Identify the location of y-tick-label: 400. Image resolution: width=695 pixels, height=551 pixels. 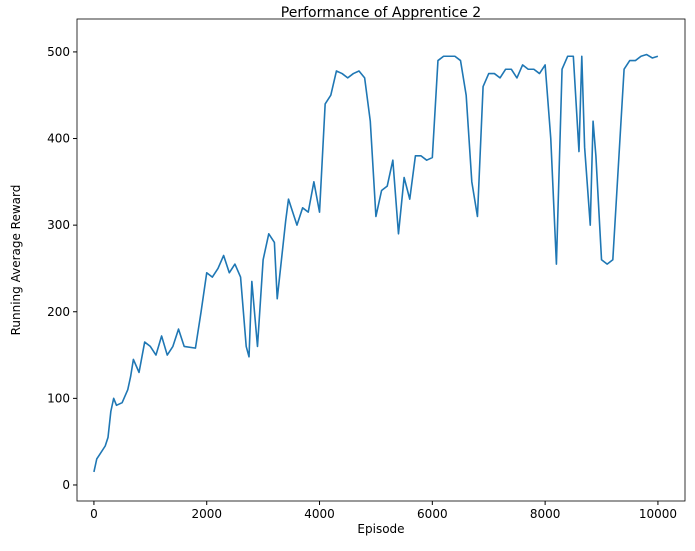
(58, 139).